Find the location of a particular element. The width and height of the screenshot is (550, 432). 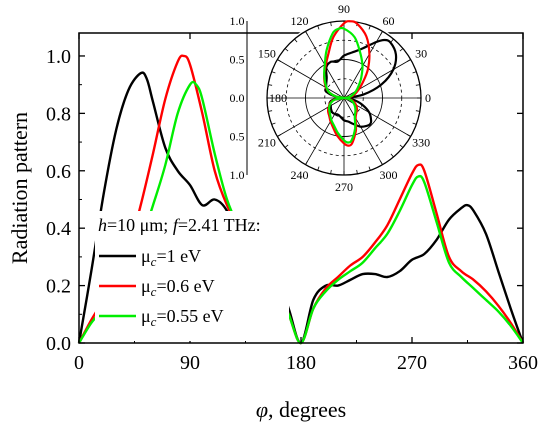

x-axis-label: φ, degrees is located at coordinates (301, 409).